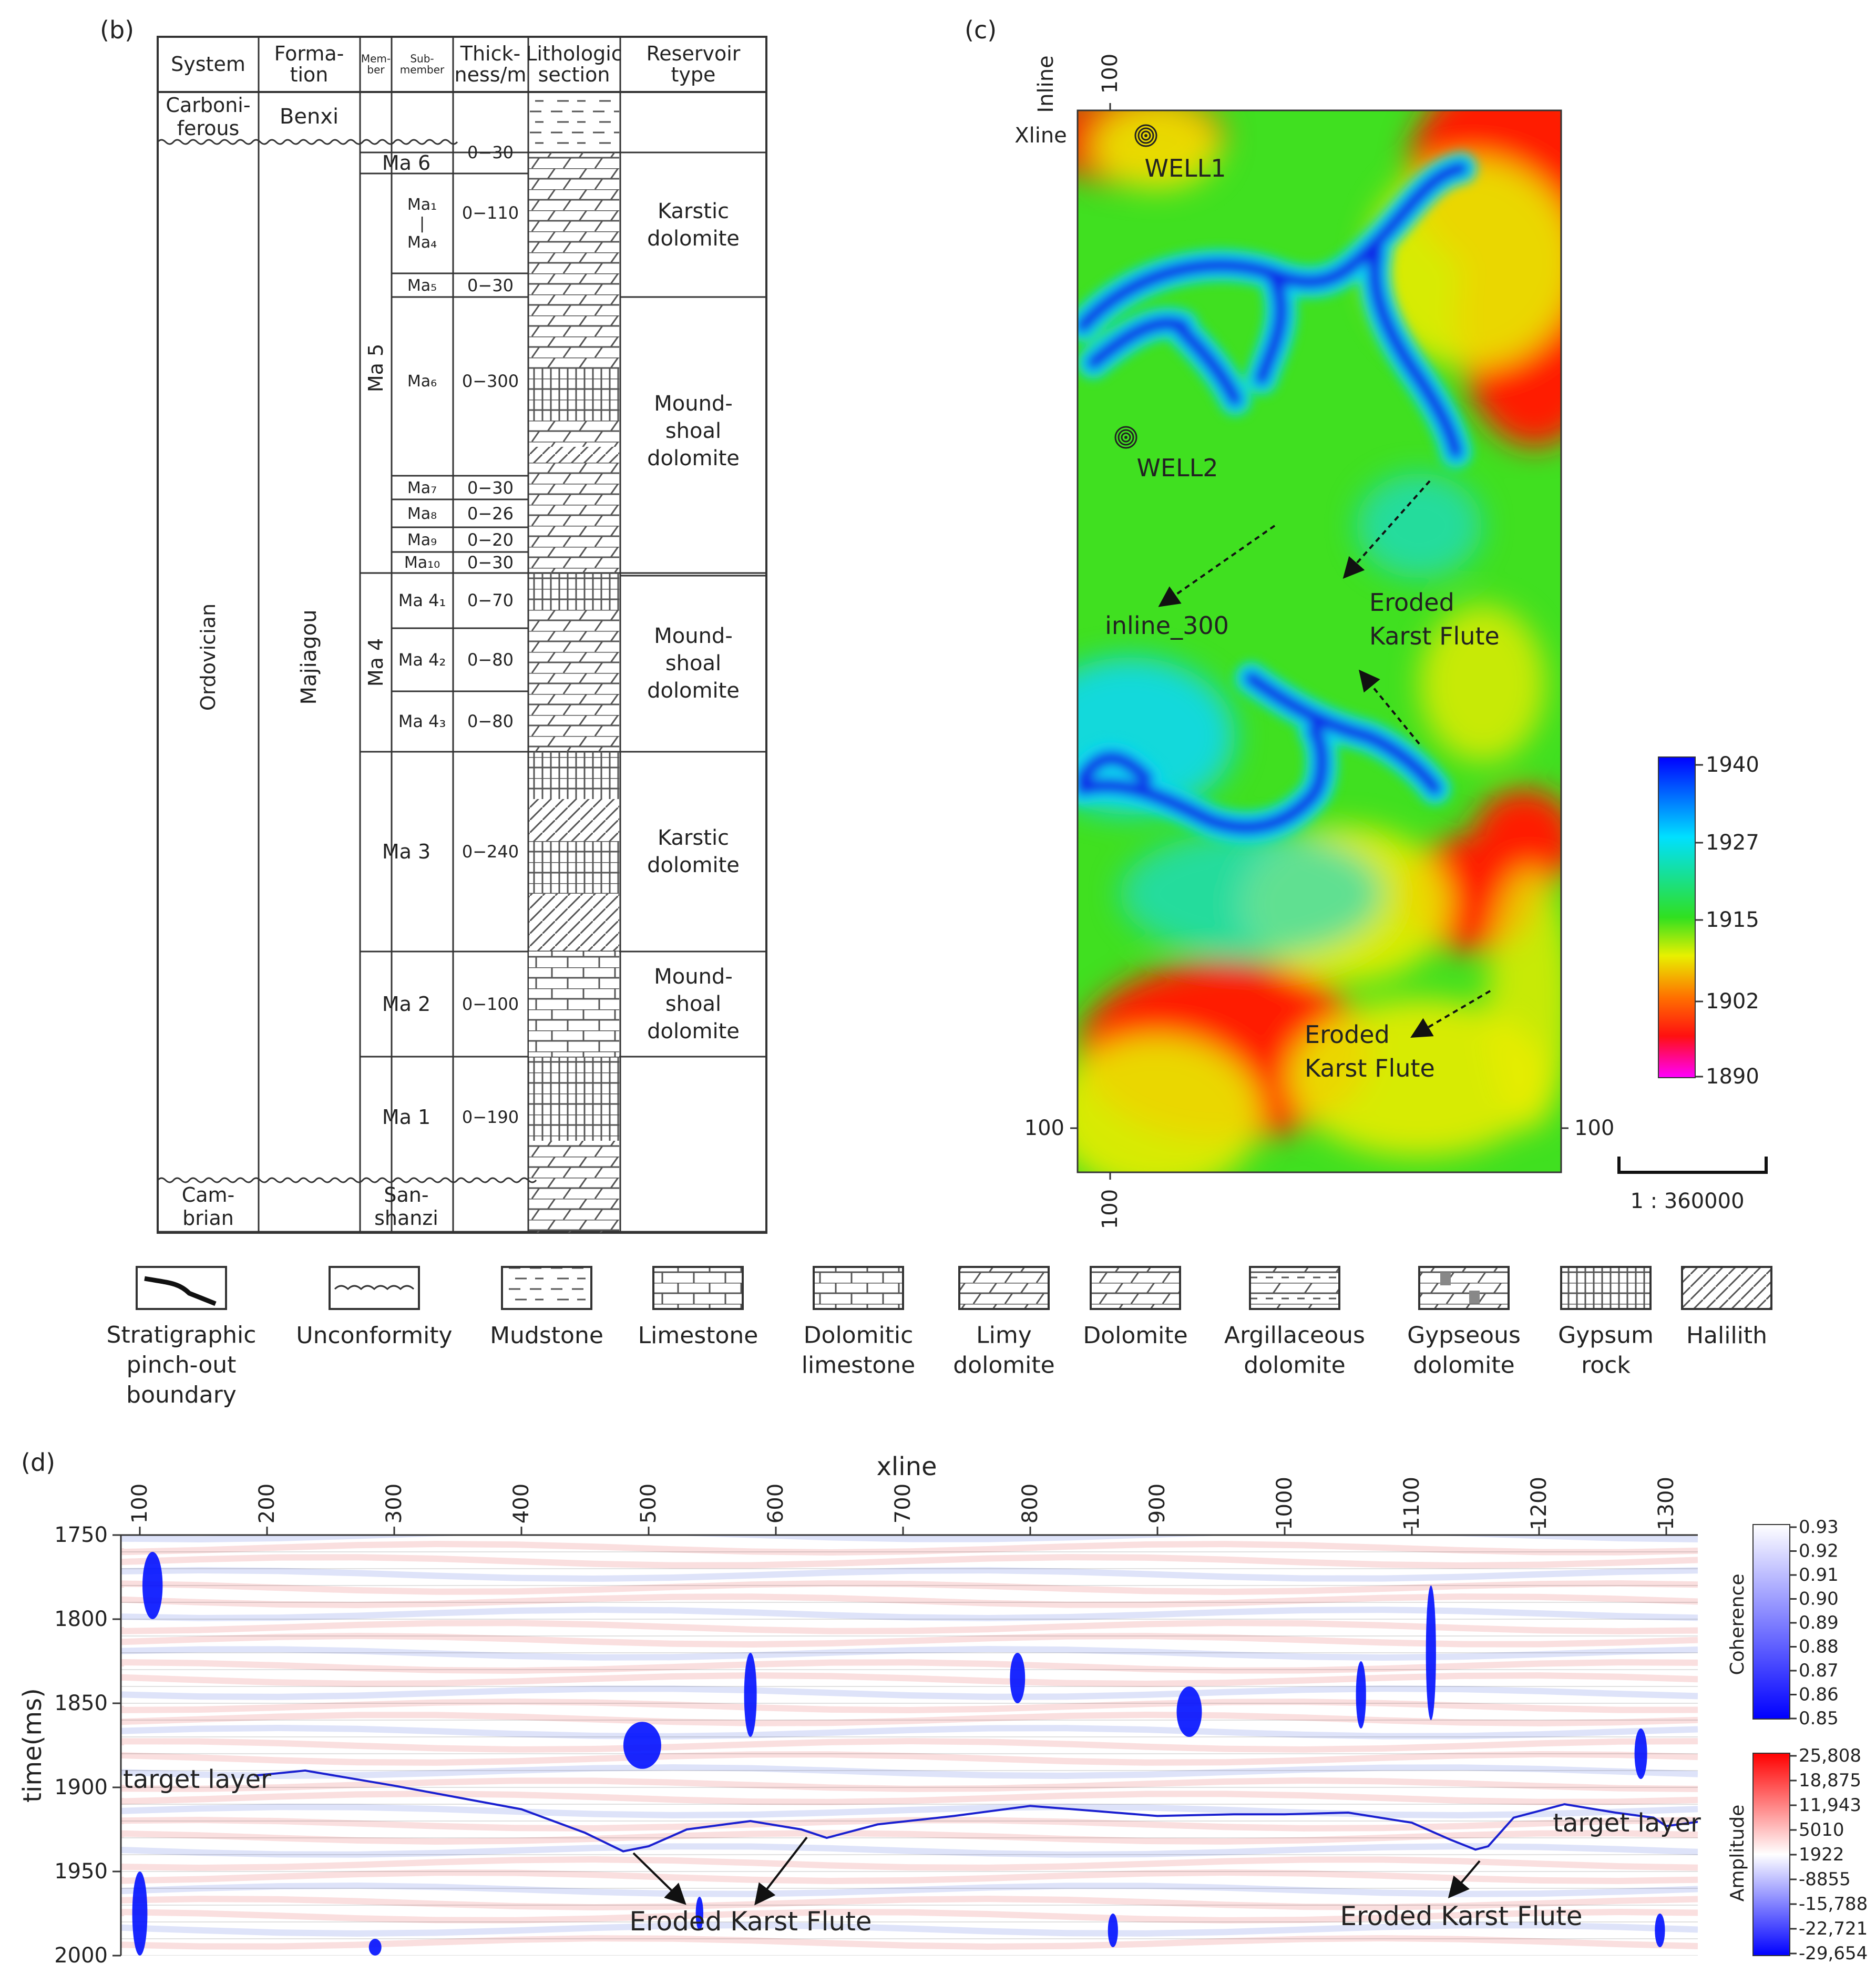 The image size is (1876, 1974). I want to click on strat-header: Forma-tion, so click(309, 64).